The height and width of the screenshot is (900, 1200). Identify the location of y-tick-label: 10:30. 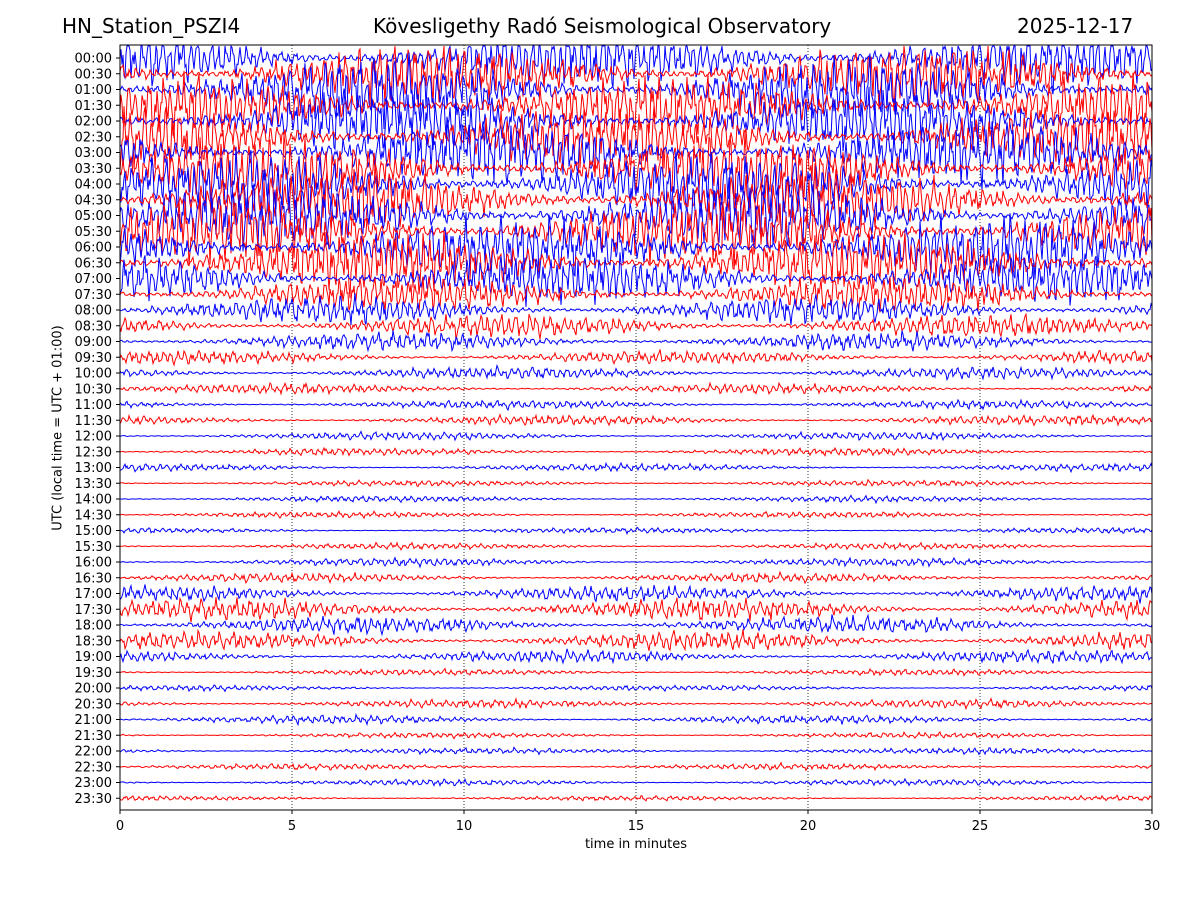
(93, 389).